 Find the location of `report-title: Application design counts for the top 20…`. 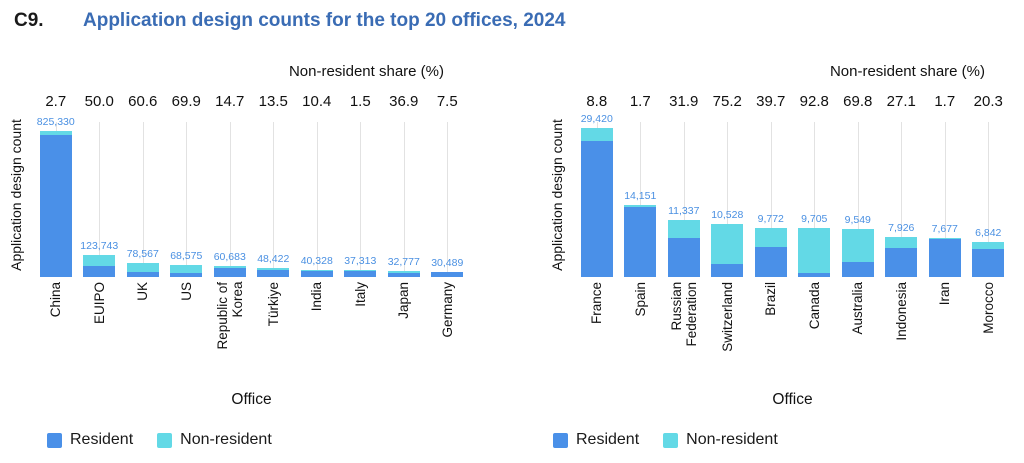

report-title: Application design counts for the top 20… is located at coordinates (324, 20).